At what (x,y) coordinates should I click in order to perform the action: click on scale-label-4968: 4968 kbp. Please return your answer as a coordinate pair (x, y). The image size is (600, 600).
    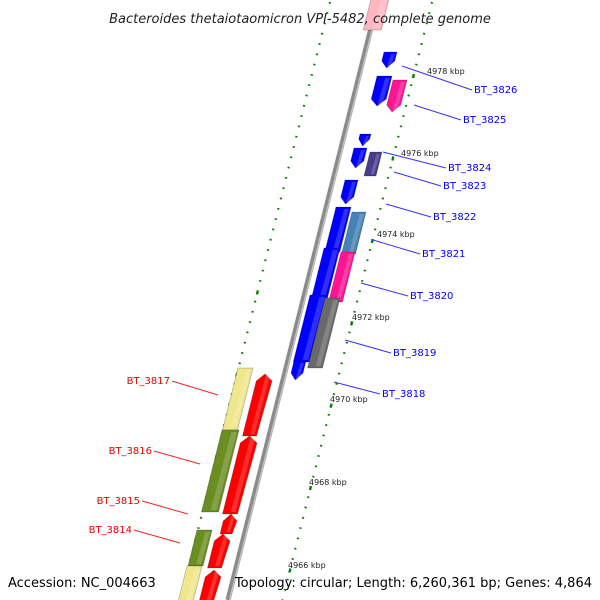
    Looking at the image, I should click on (328, 482).